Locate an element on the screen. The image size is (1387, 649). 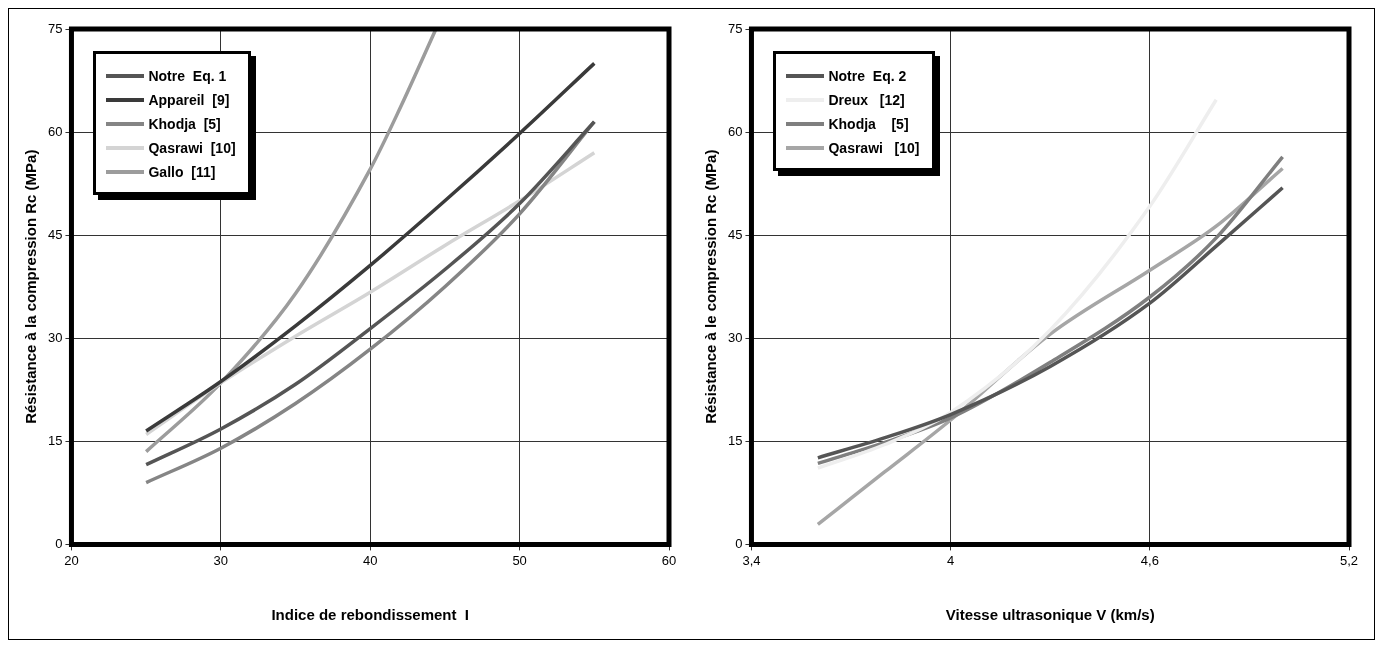
legend-label: Gallo [11] is located at coordinates (182, 172).